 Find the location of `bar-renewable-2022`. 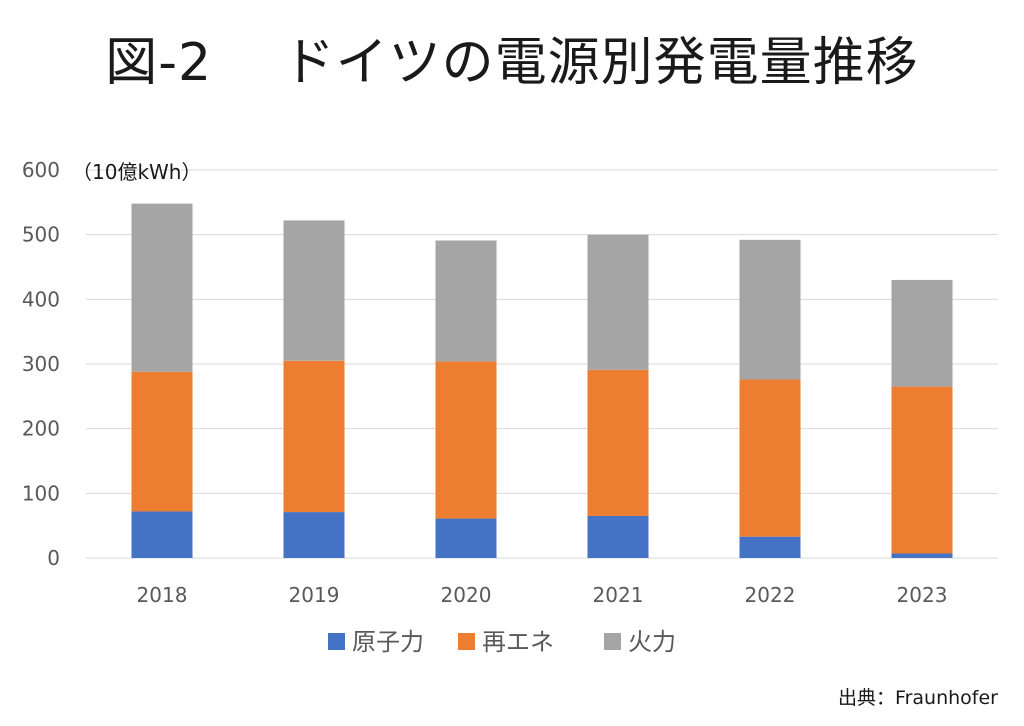

bar-renewable-2022 is located at coordinates (770, 458).